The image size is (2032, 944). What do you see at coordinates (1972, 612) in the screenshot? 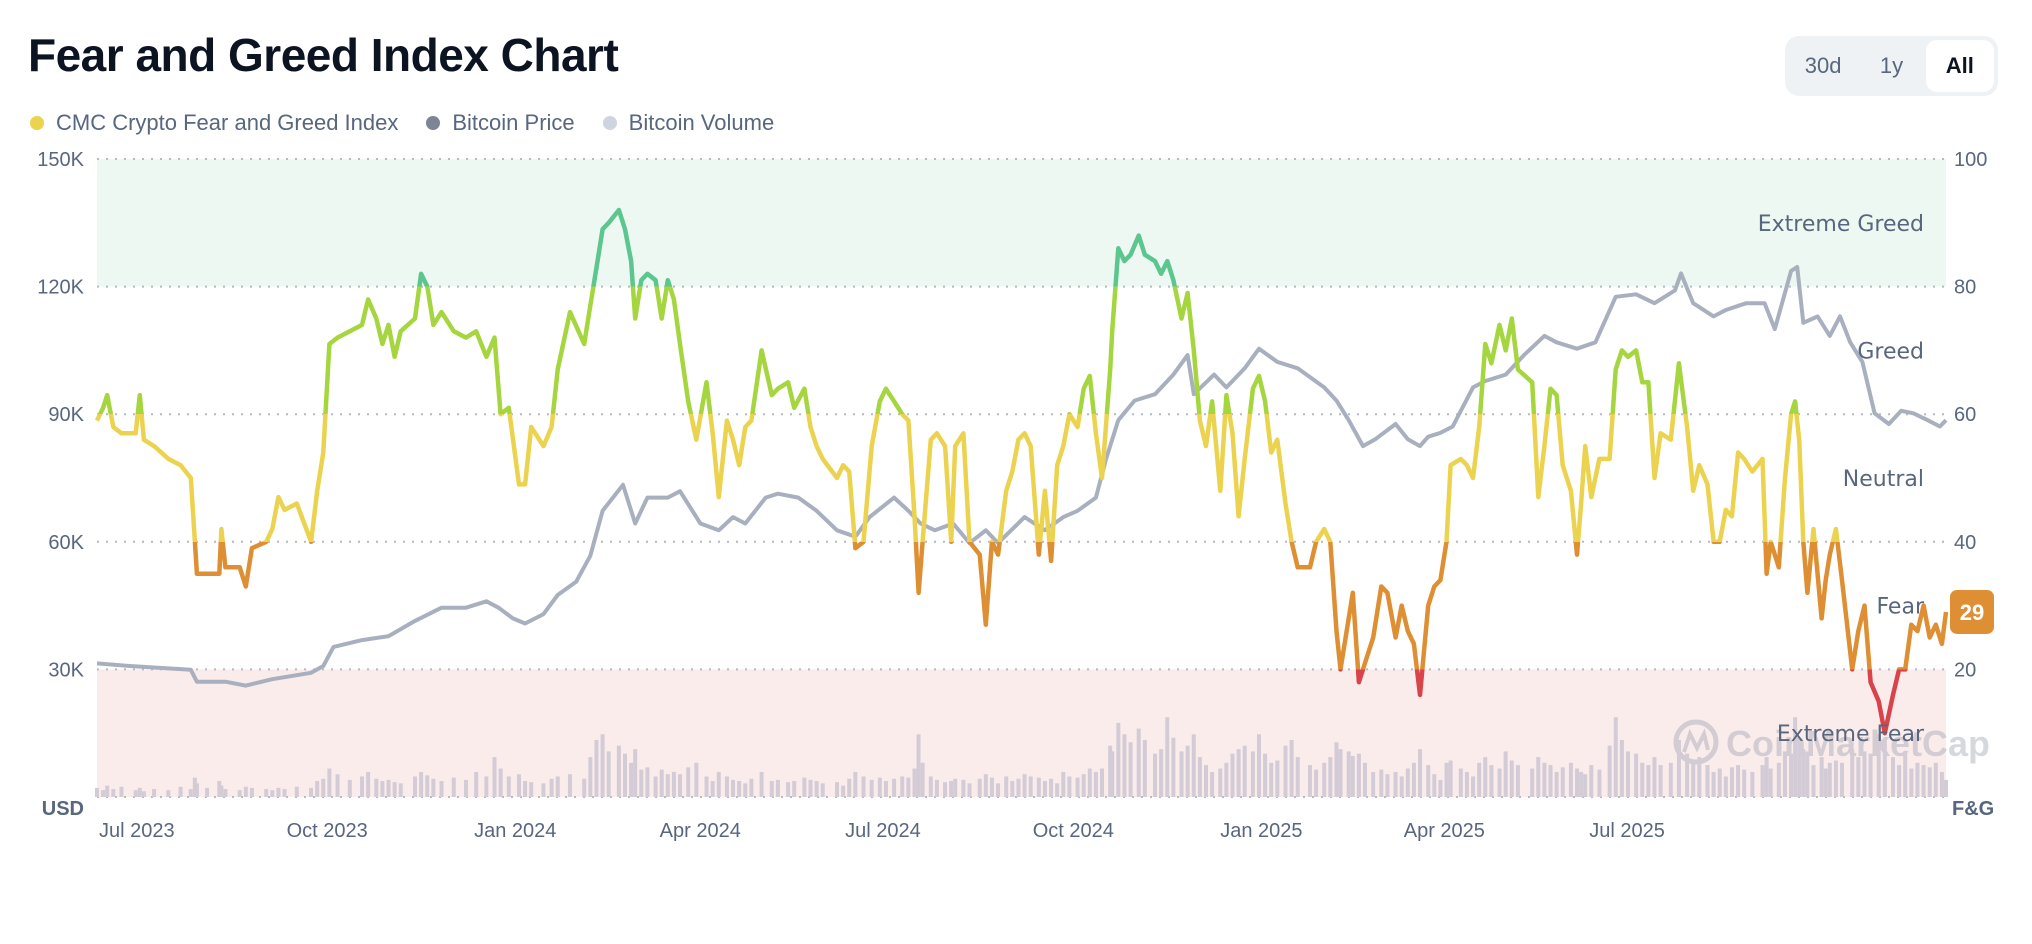
I see `current-value-text: 29` at bounding box center [1972, 612].